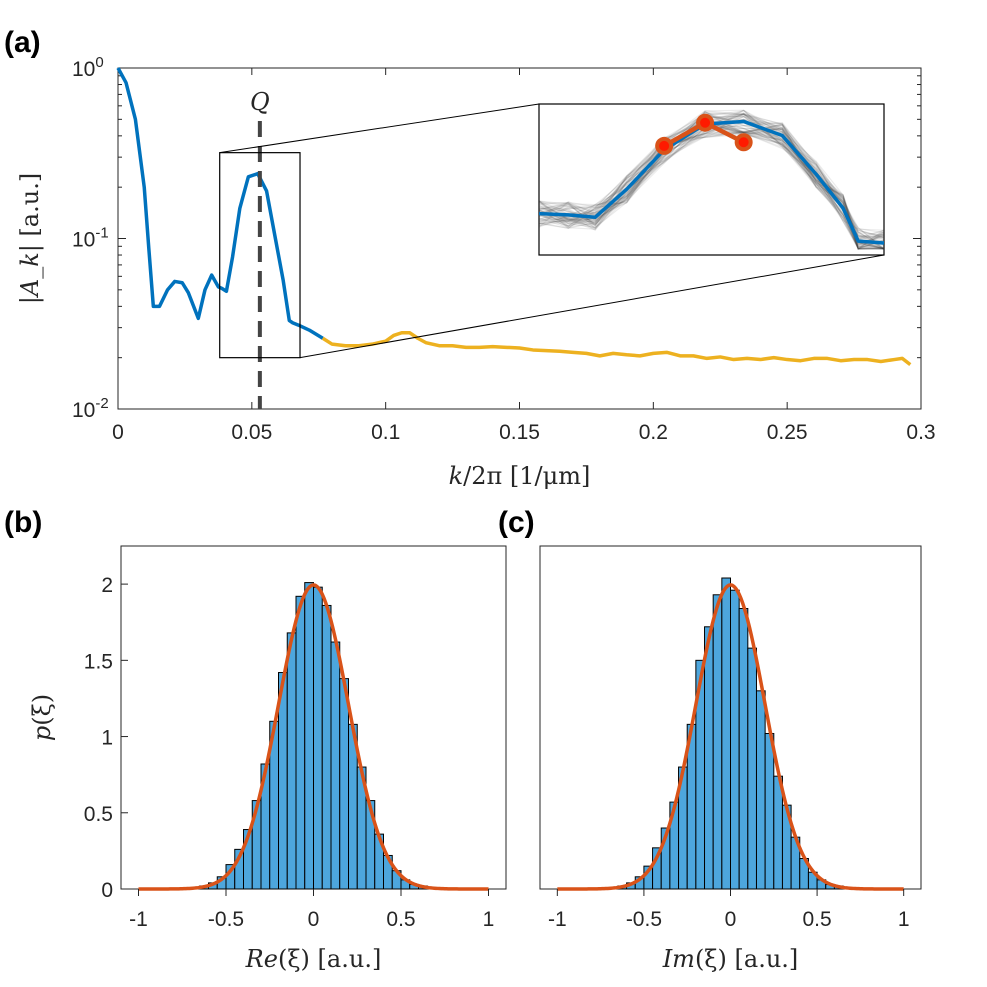 The image size is (987, 987). I want to click on x-tick-label-a: 0.15, so click(519, 432).